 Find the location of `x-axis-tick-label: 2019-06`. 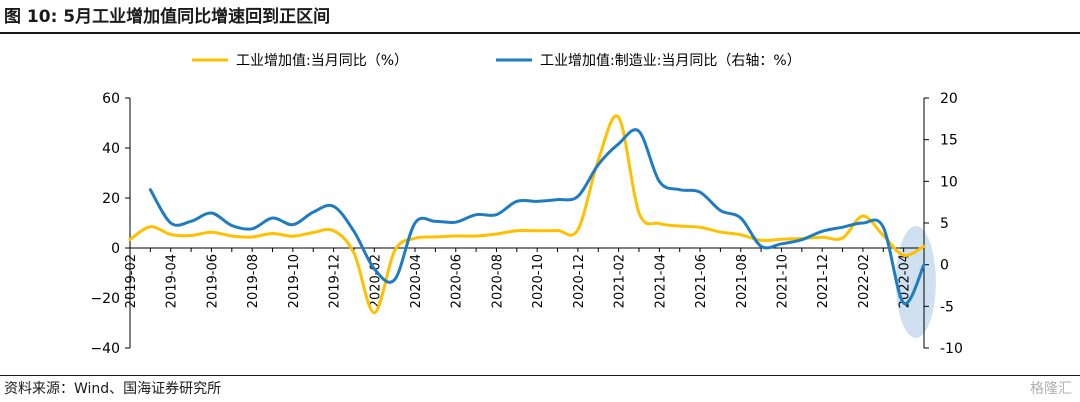

x-axis-tick-label: 2019-06 is located at coordinates (212, 281).